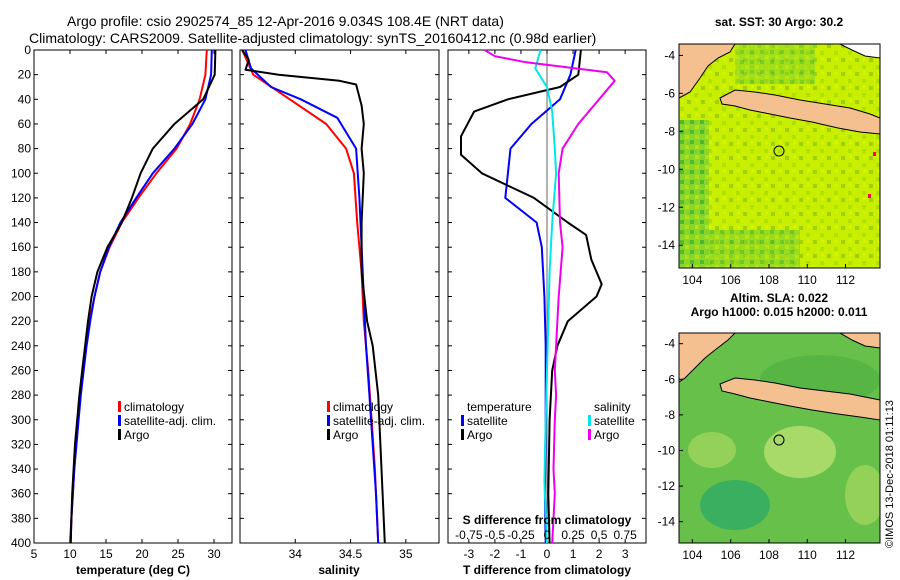 The width and height of the screenshot is (900, 580). What do you see at coordinates (607, 435) in the screenshot?
I see `legend-s-argo: Argo` at bounding box center [607, 435].